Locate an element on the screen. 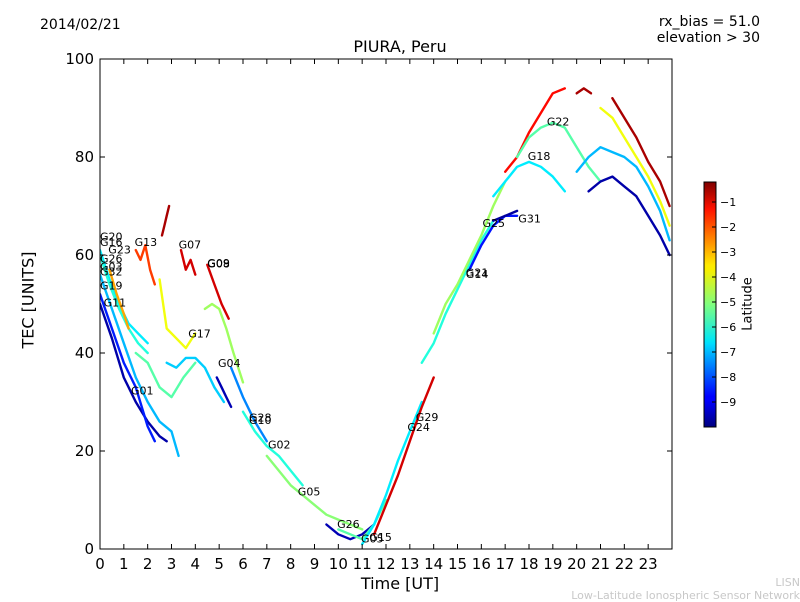 This screenshot has height=602, width=800. satellite-label-g22: G22 is located at coordinates (558, 122).